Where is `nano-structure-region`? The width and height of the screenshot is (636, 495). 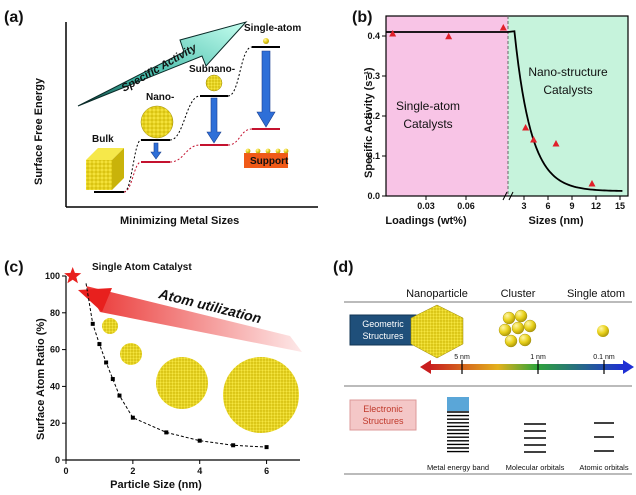
nano-structure-region is located at coordinates (568, 106).